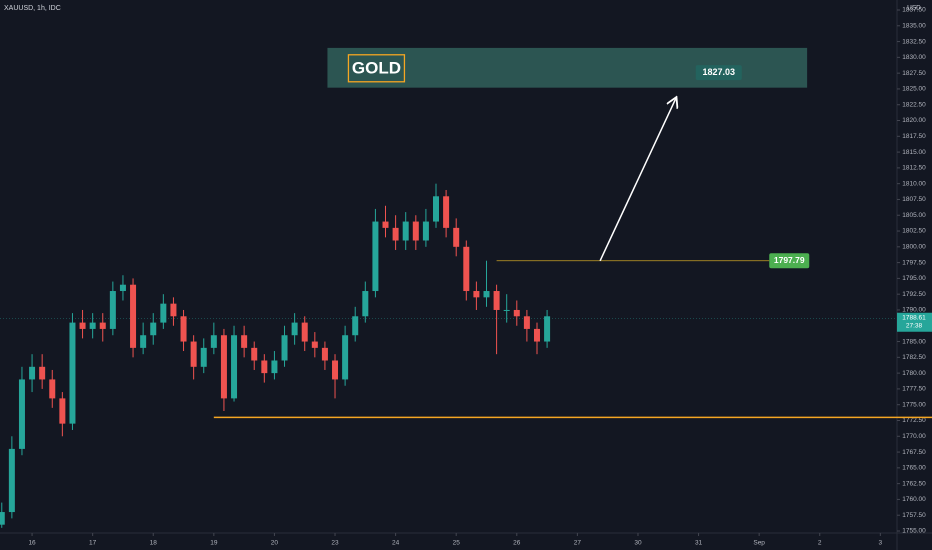 The height and width of the screenshot is (550, 932). Describe the element at coordinates (914, 231) in the screenshot. I see `y-tick-label: 1802.50` at that location.